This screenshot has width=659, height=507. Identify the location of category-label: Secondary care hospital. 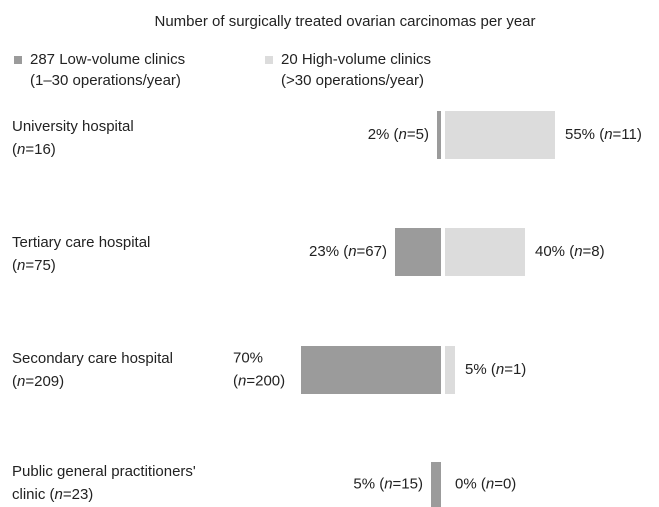
(92, 358).